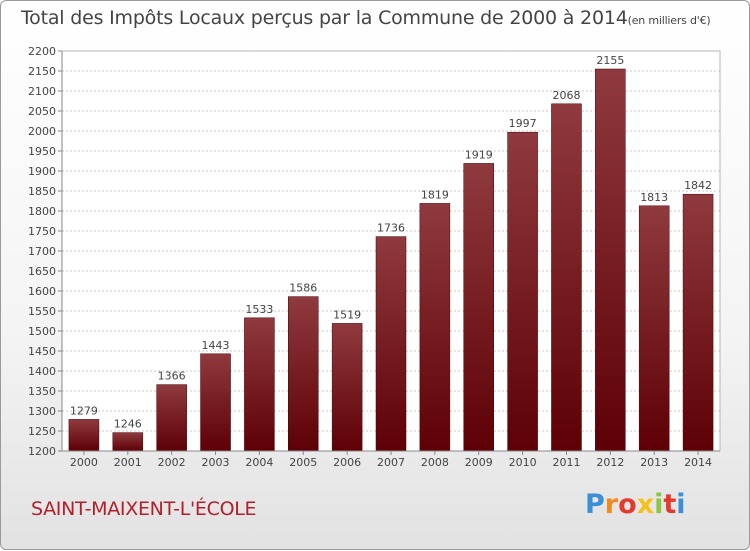 The image size is (750, 551). Describe the element at coordinates (435, 194) in the screenshot. I see `bar-value-label: 1819` at that location.